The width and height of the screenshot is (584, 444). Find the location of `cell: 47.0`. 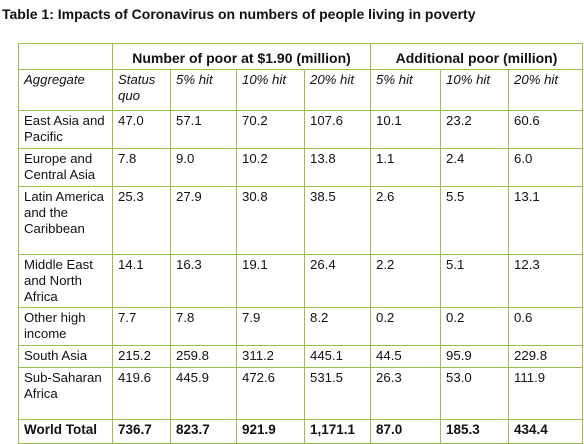

cell: 47.0 is located at coordinates (141, 129).